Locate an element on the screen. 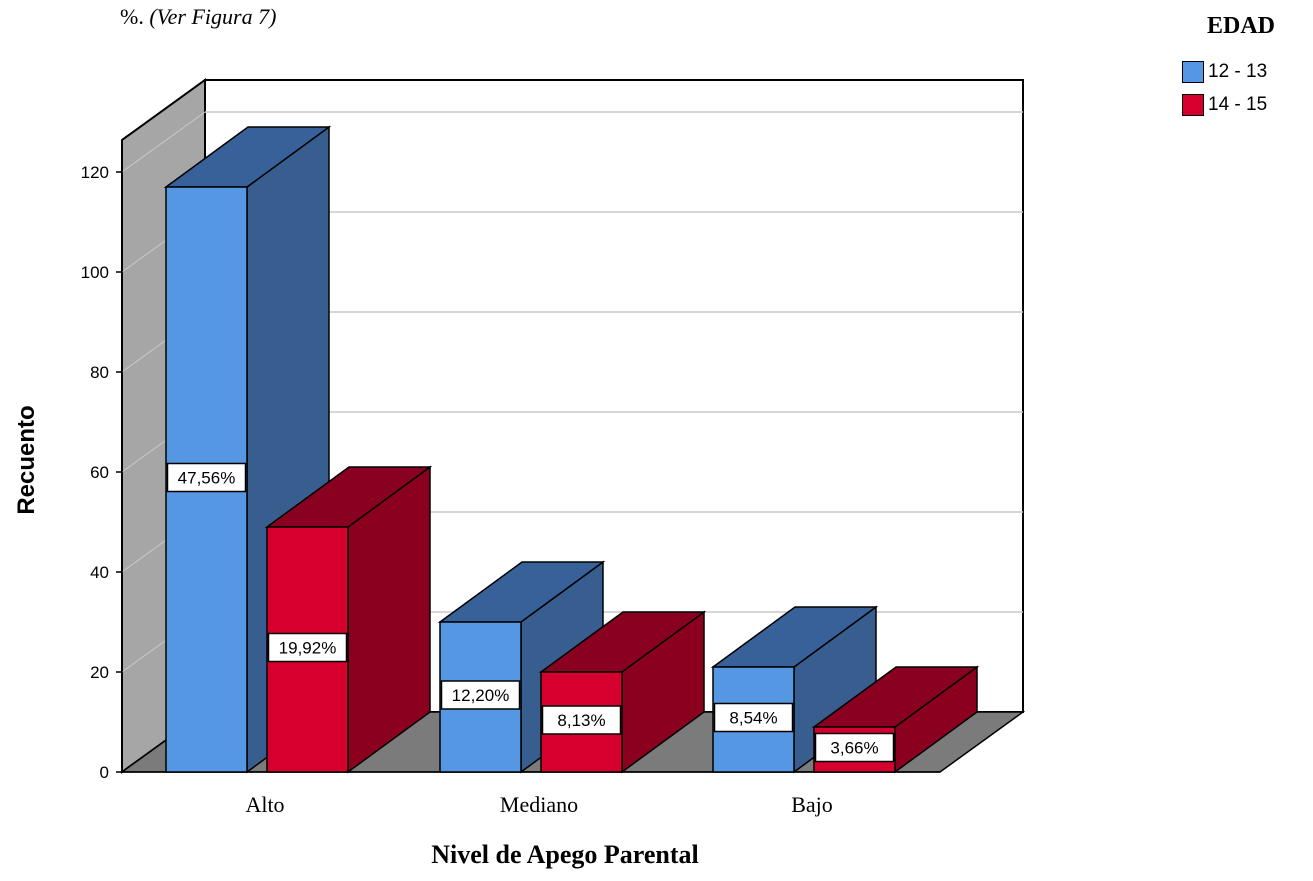 The image size is (1313, 881). legend-title: EDAD is located at coordinates (1241, 26).